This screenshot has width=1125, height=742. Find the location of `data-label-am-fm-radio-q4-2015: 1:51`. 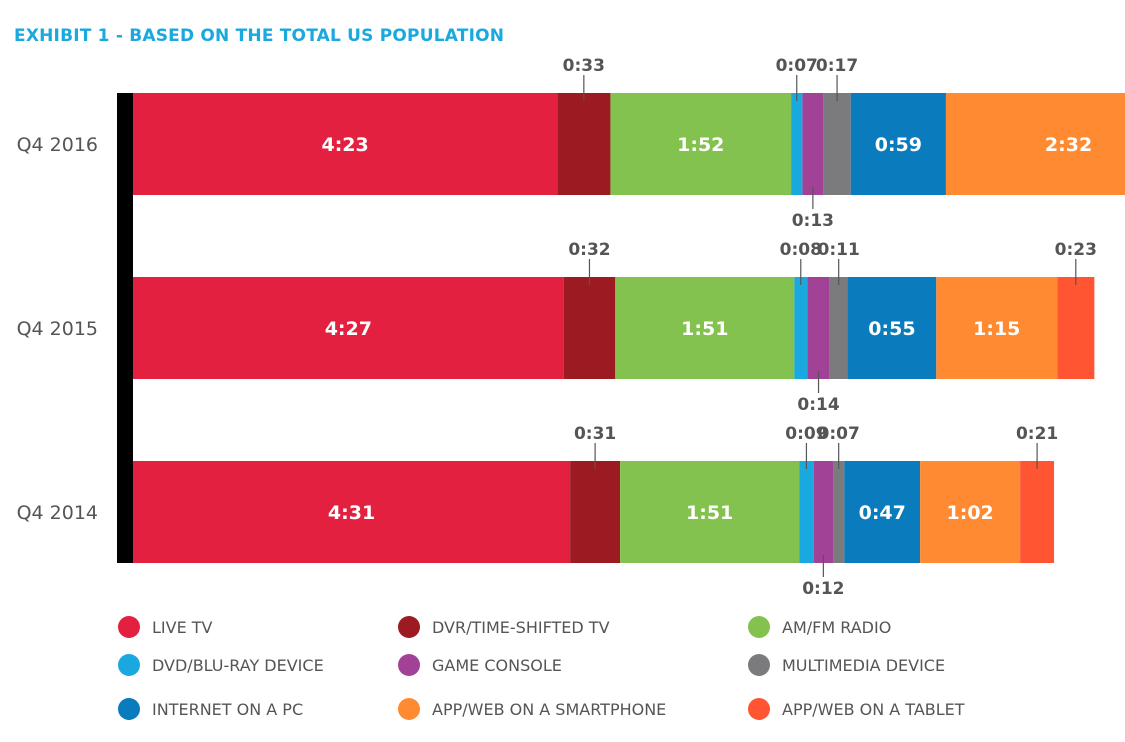

data-label-am-fm-radio-q4-2015: 1:51 is located at coordinates (704, 329).